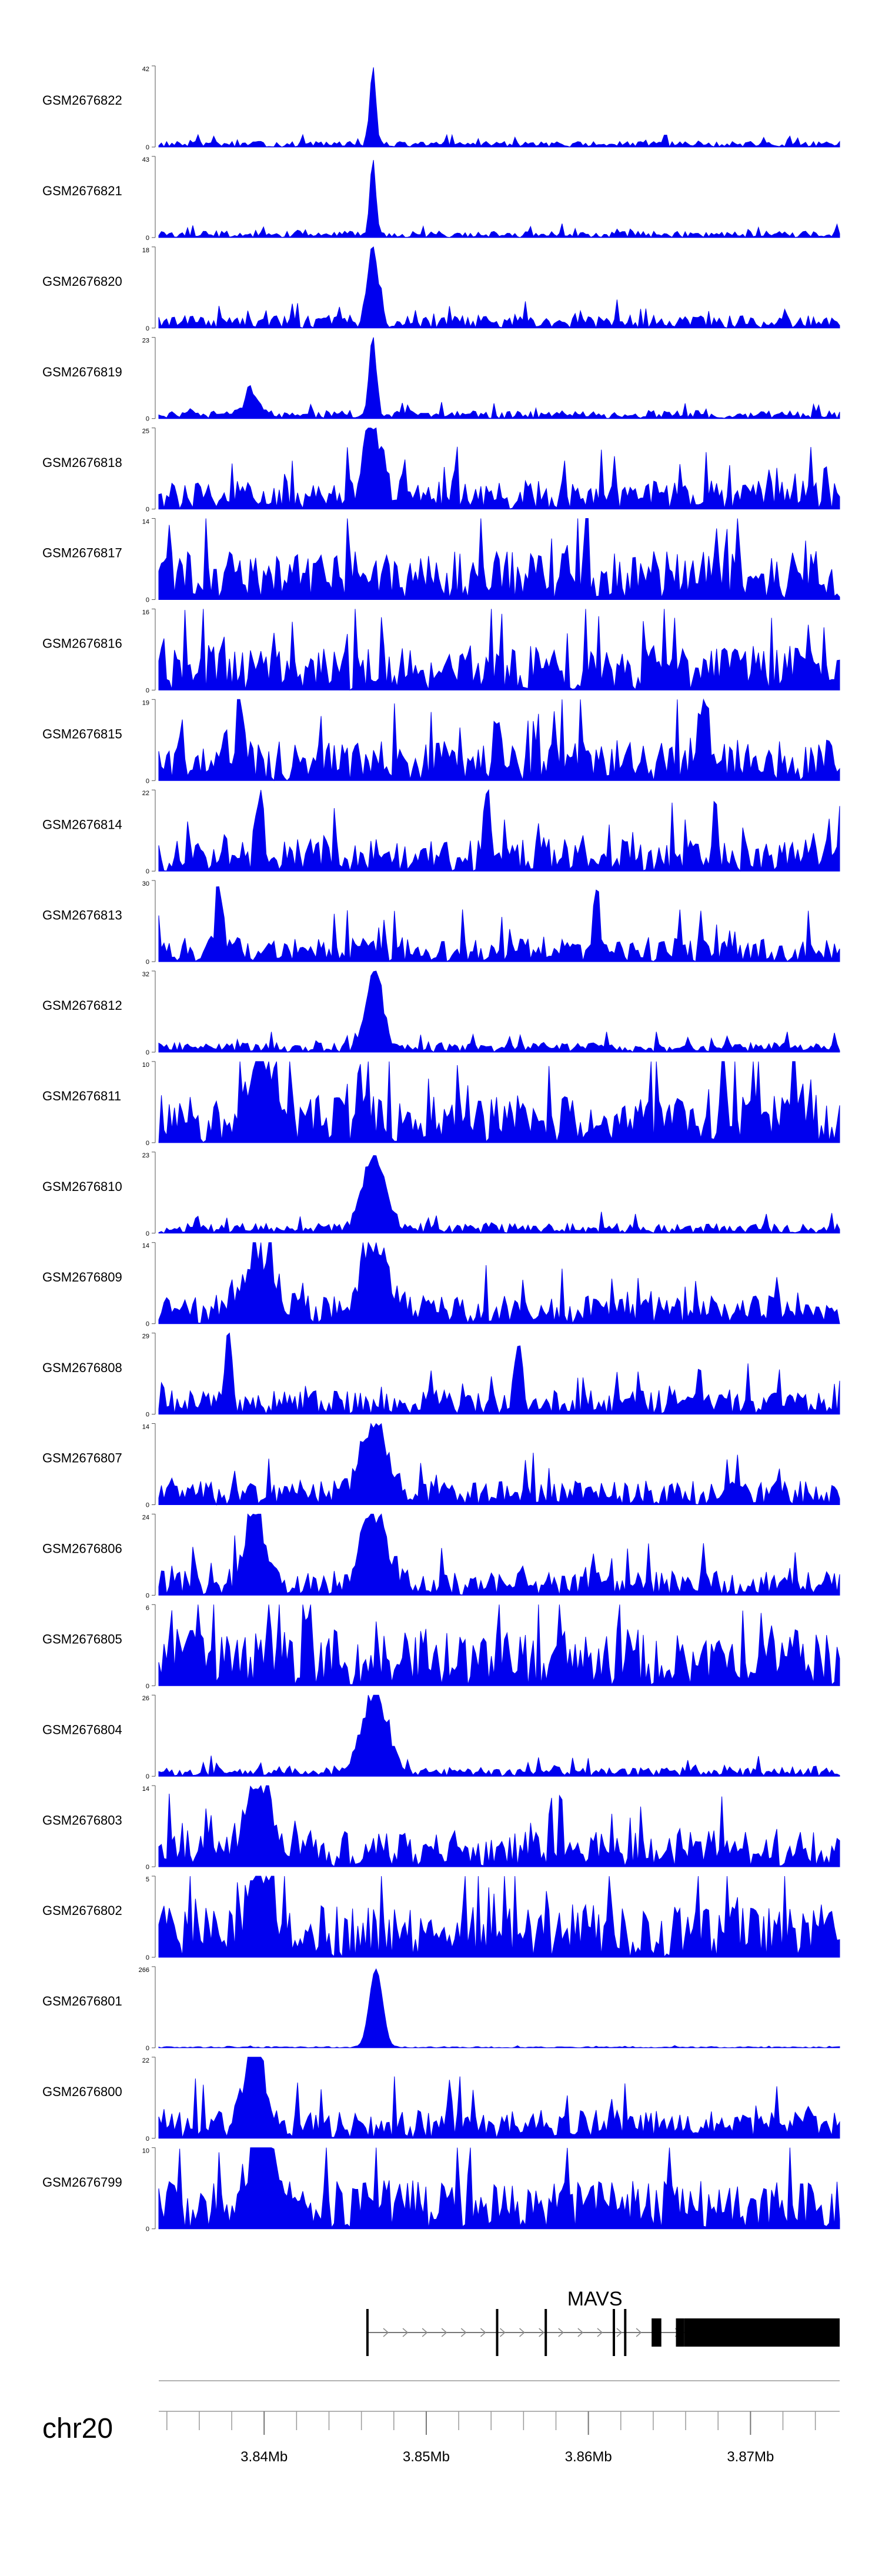 Image resolution: width=882 pixels, height=2576 pixels. Describe the element at coordinates (145, 2060) in the screenshot. I see `y-max-label: 22` at that location.